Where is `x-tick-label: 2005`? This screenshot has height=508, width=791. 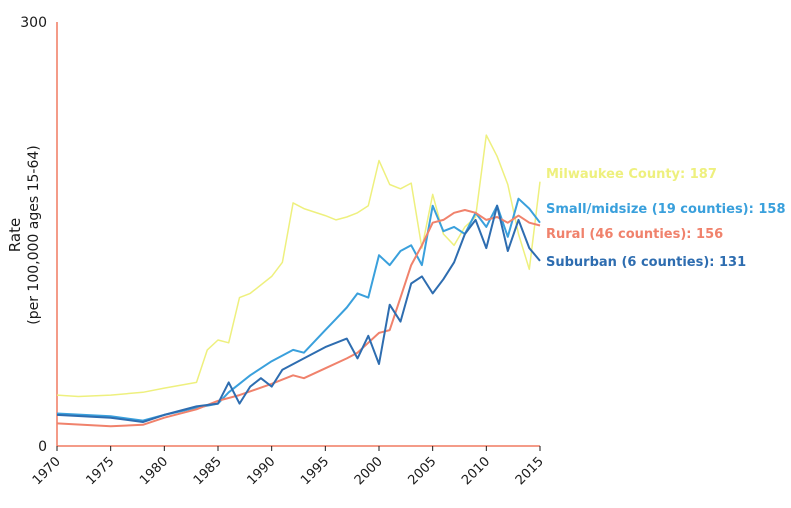 x-tick-label: 2005 is located at coordinates (422, 471).